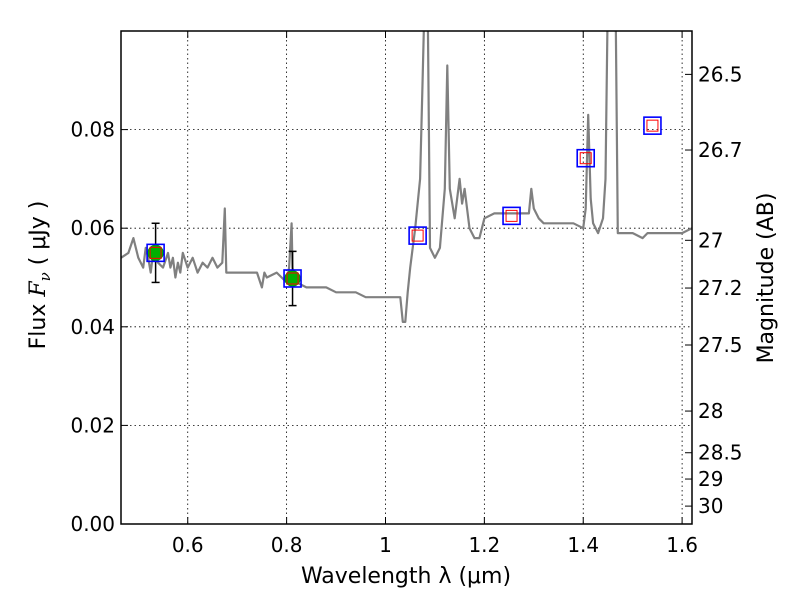 This screenshot has width=800, height=600. What do you see at coordinates (720, 345) in the screenshot?
I see `magnitude-tick-label: 27.5` at bounding box center [720, 345].